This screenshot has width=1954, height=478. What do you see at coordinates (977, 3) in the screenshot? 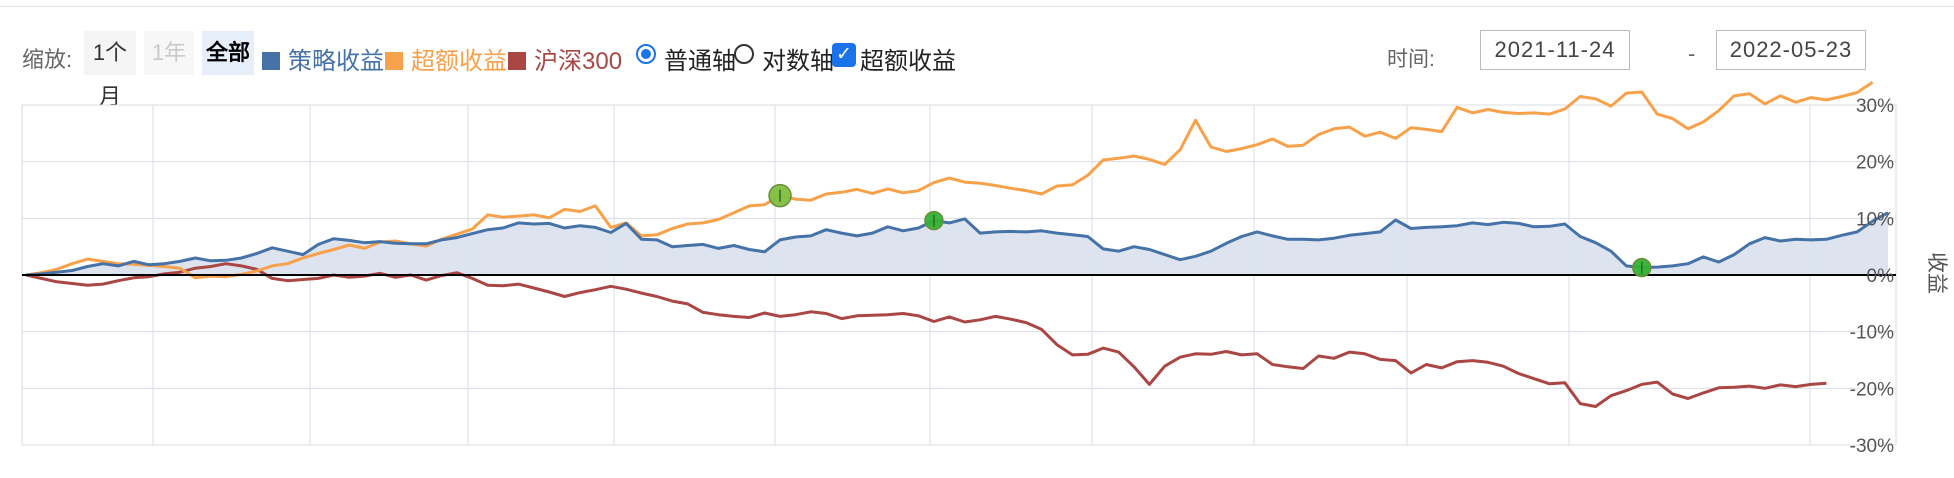
I see `top-divider` at bounding box center [977, 3].